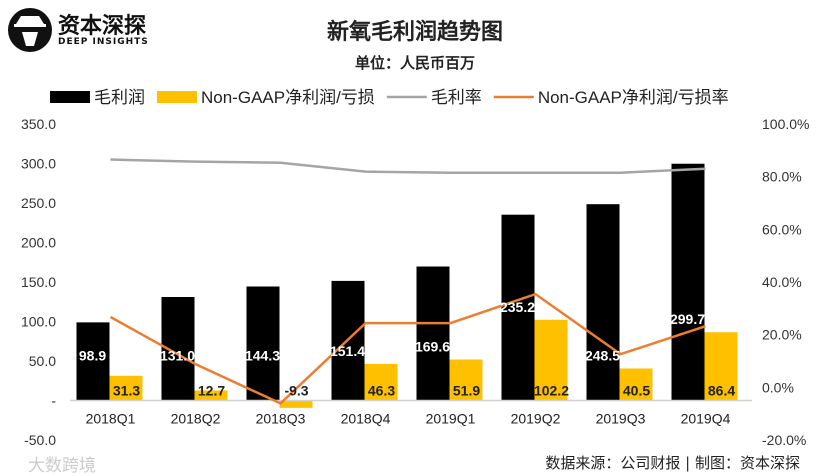  Describe the element at coordinates (42, 361) in the screenshot. I see `left-axis-tick: 50.0` at that location.